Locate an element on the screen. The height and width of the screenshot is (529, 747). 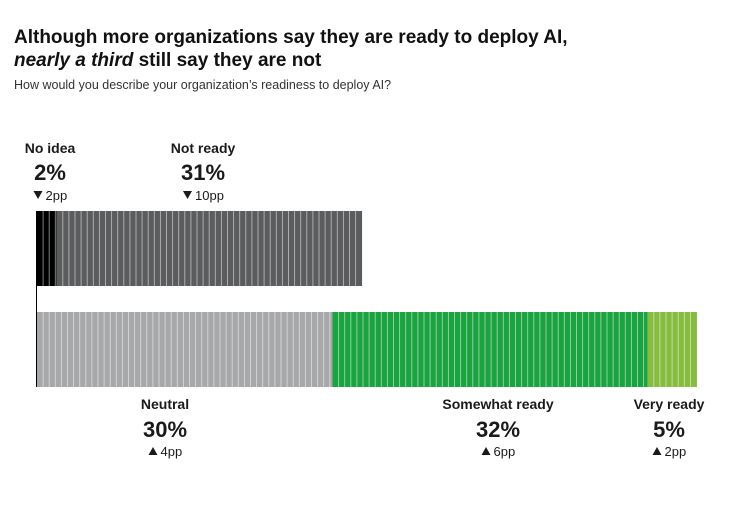
change-neutral: 4pp is located at coordinates (172, 451).